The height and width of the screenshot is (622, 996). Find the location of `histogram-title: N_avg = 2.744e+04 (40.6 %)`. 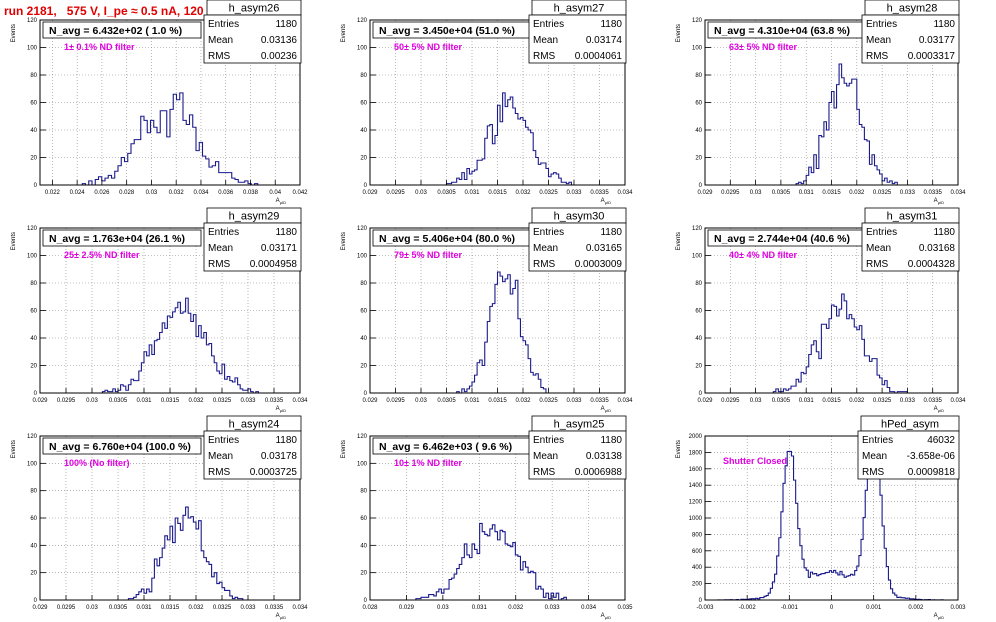

histogram-title: N_avg = 2.744e+04 (40.6 %) is located at coordinates (782, 239).